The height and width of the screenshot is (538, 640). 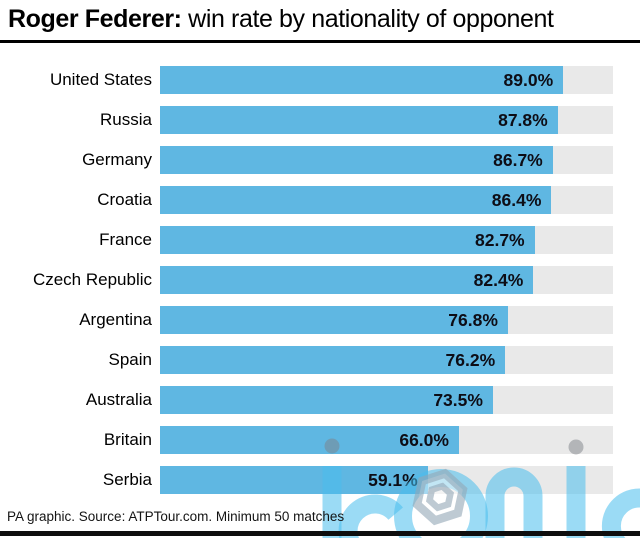 What do you see at coordinates (516, 199) in the screenshot?
I see `value-label: 86.4%` at bounding box center [516, 199].